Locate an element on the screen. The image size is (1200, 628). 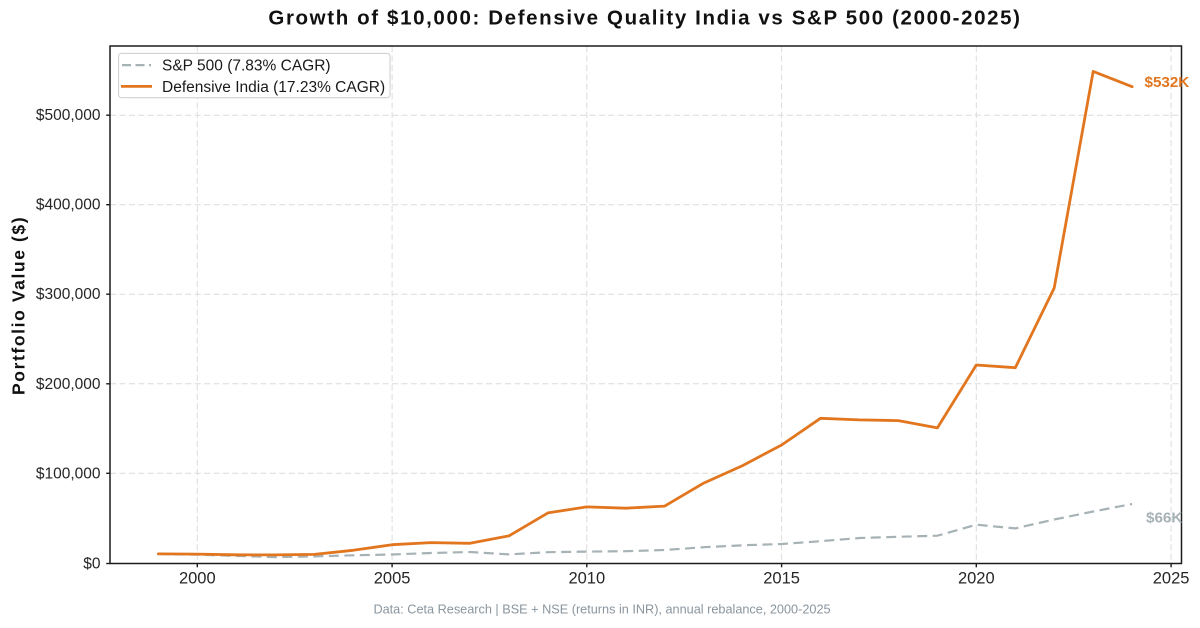
svg-text: $66K is located at coordinates (1164, 518).